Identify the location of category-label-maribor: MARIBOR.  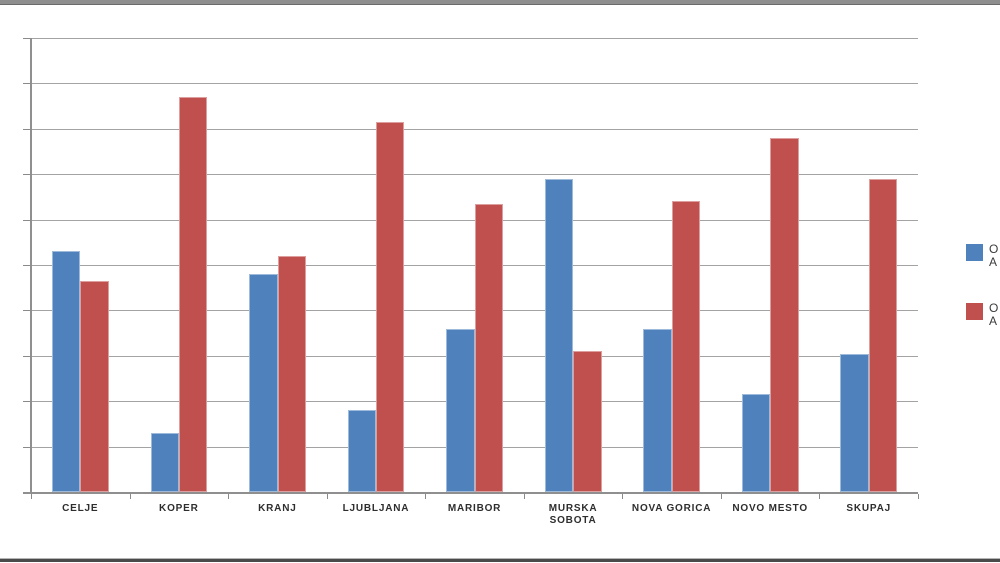
(474, 508).